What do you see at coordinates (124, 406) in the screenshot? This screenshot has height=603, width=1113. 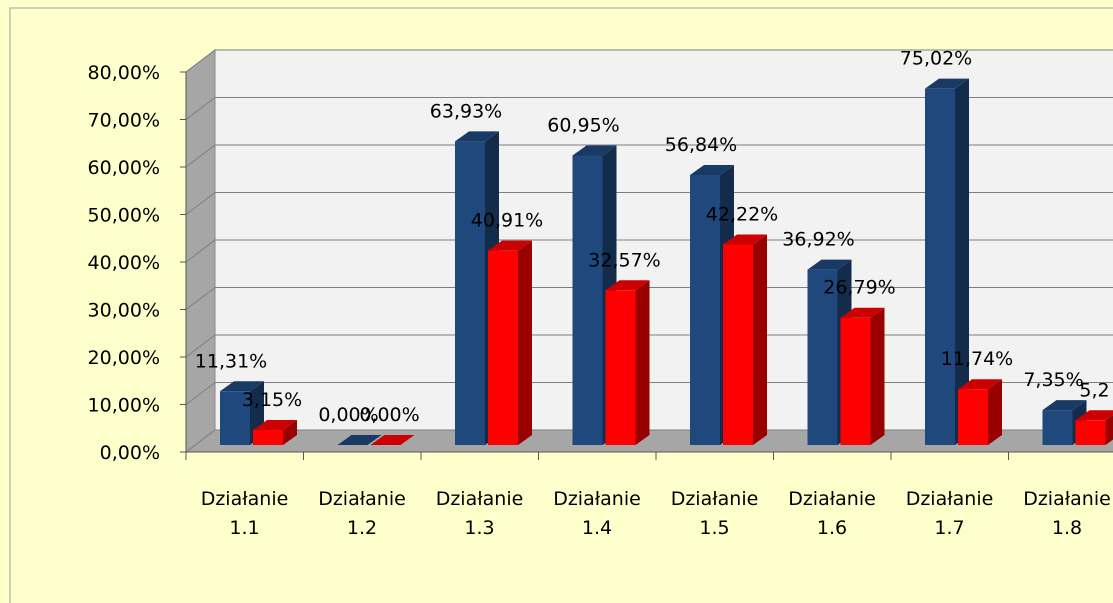 I see `y-tick-label: 10,00%` at bounding box center [124, 406].